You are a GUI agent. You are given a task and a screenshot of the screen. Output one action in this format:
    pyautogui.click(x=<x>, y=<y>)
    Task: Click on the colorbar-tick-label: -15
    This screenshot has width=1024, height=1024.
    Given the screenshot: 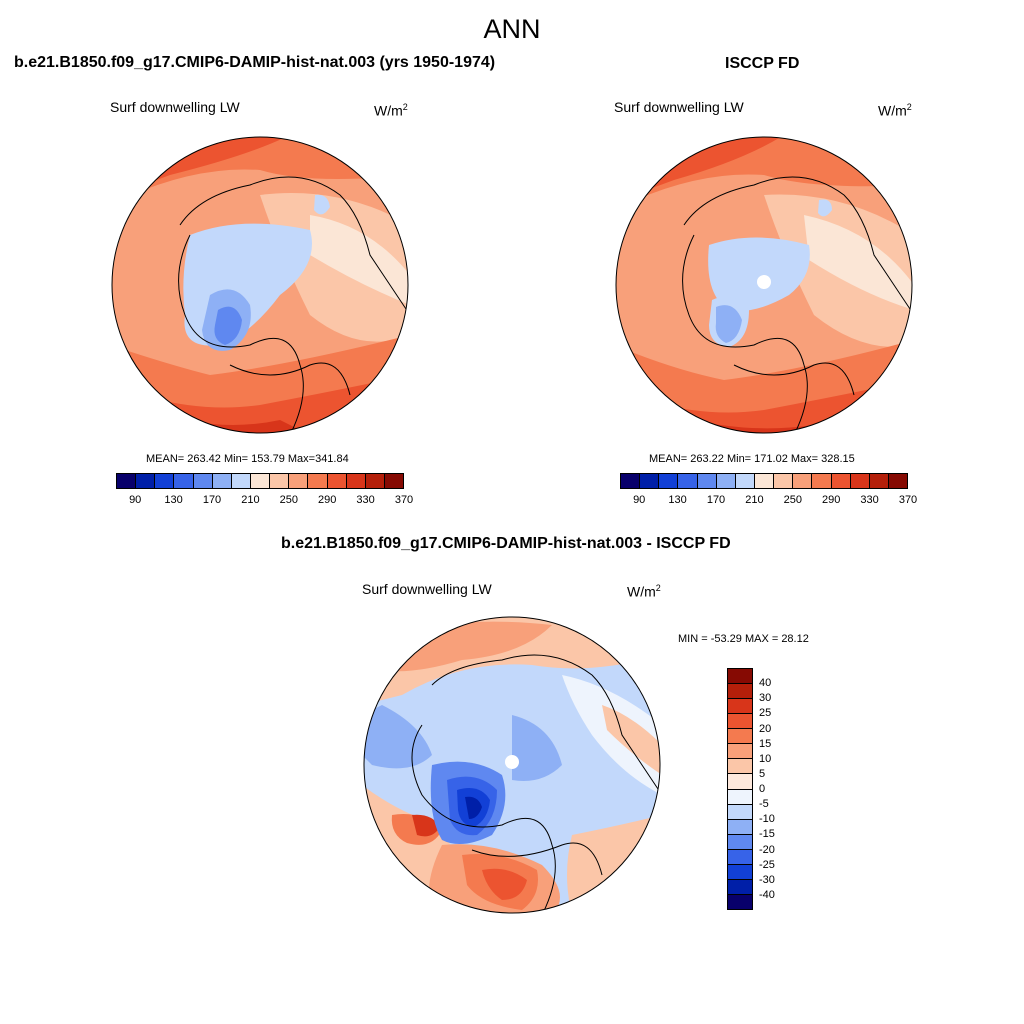 What is the action you would take?
    pyautogui.click(x=767, y=834)
    